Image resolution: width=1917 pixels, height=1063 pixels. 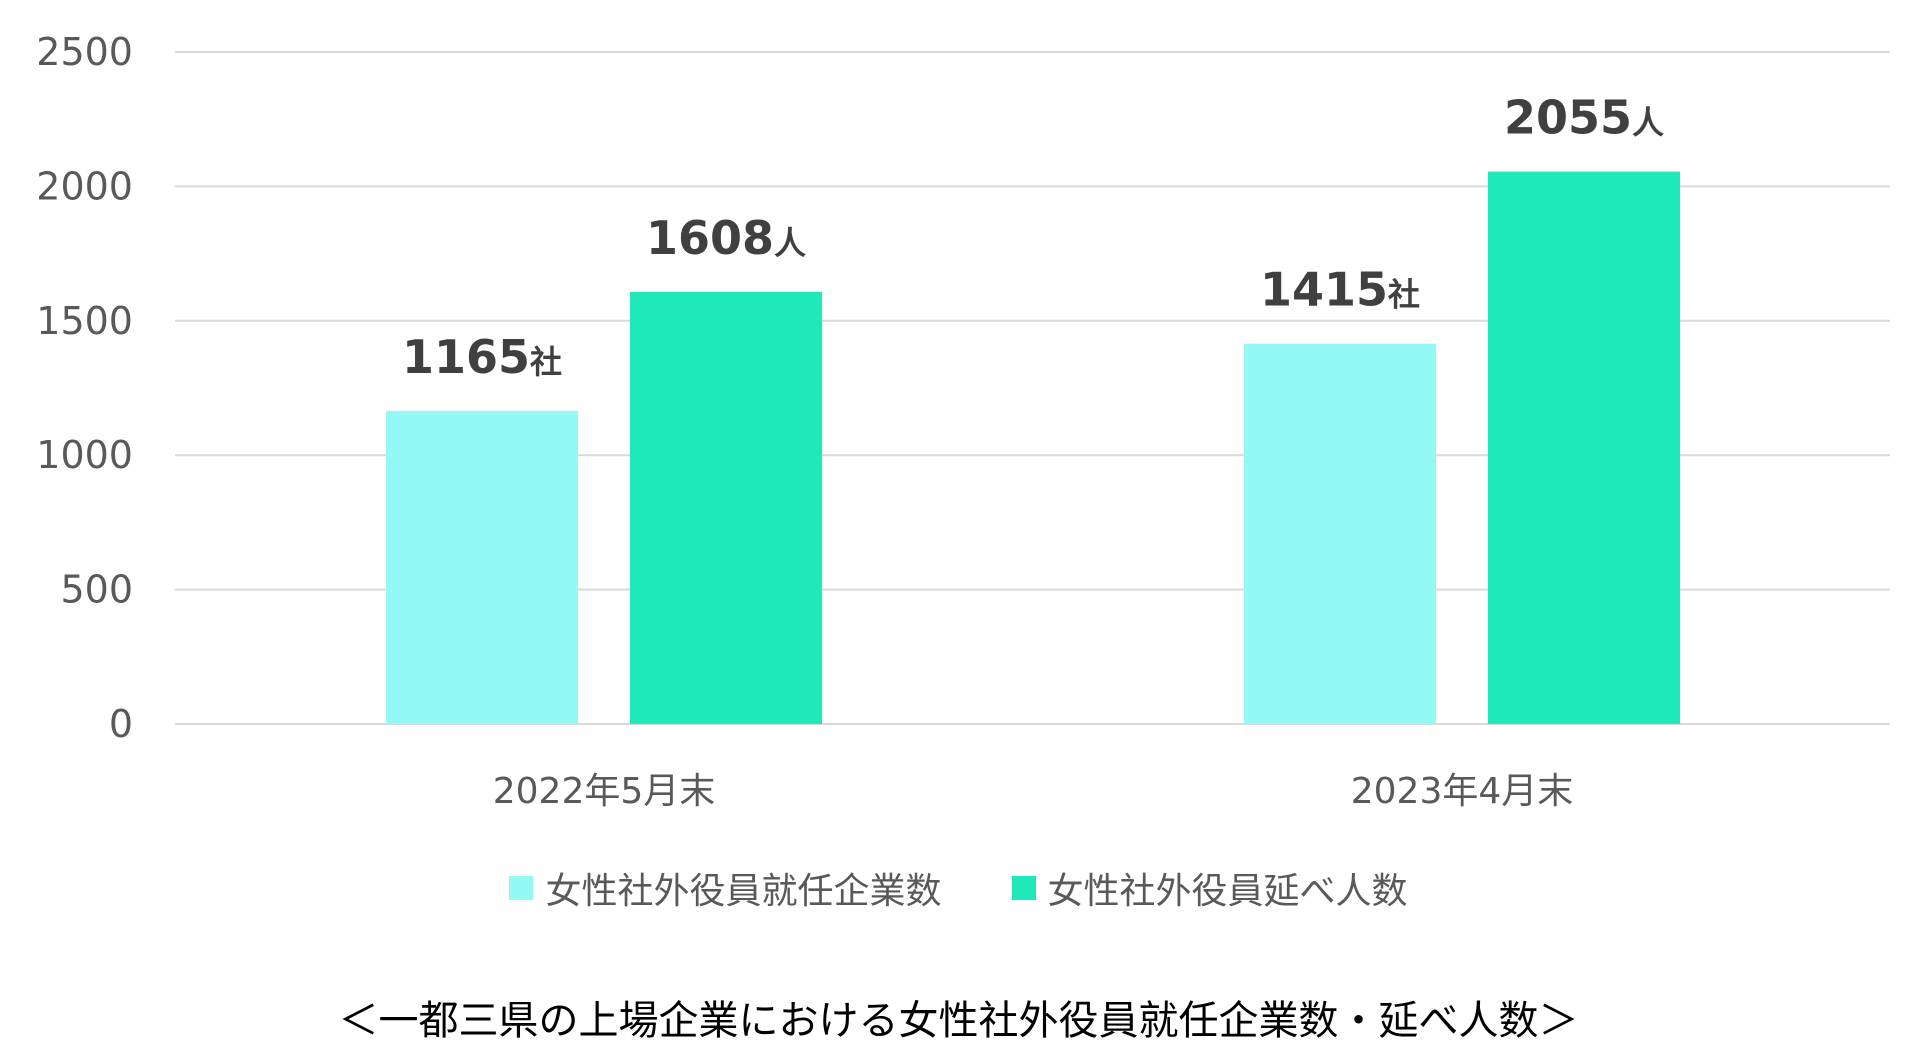 I want to click on y-tick-label: 0, so click(x=121, y=724).